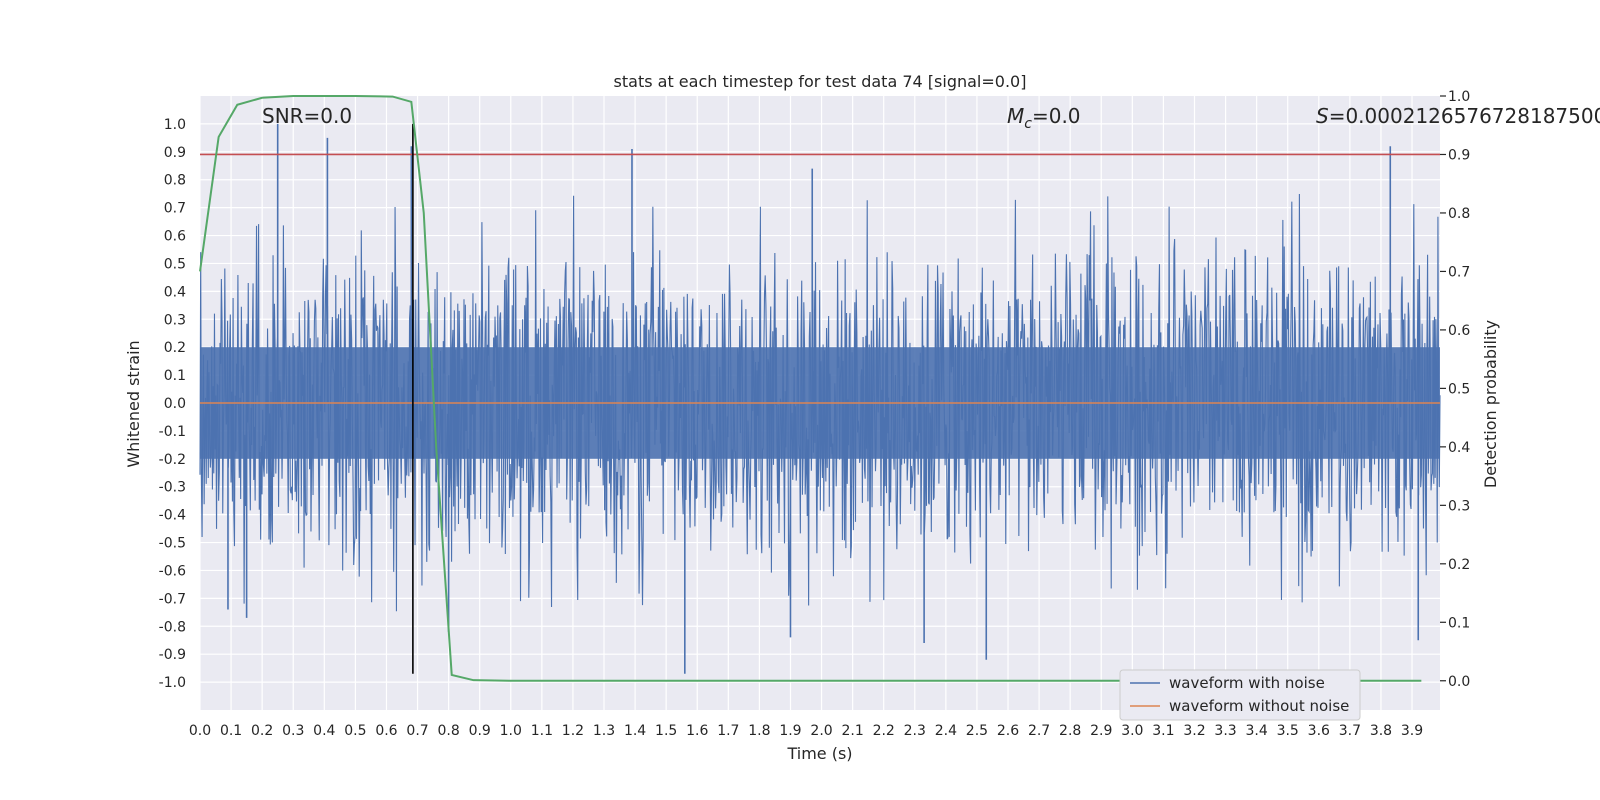 This screenshot has height=800, width=1600. What do you see at coordinates (1015, 116) in the screenshot?
I see `mc-symbol: M` at bounding box center [1015, 116].